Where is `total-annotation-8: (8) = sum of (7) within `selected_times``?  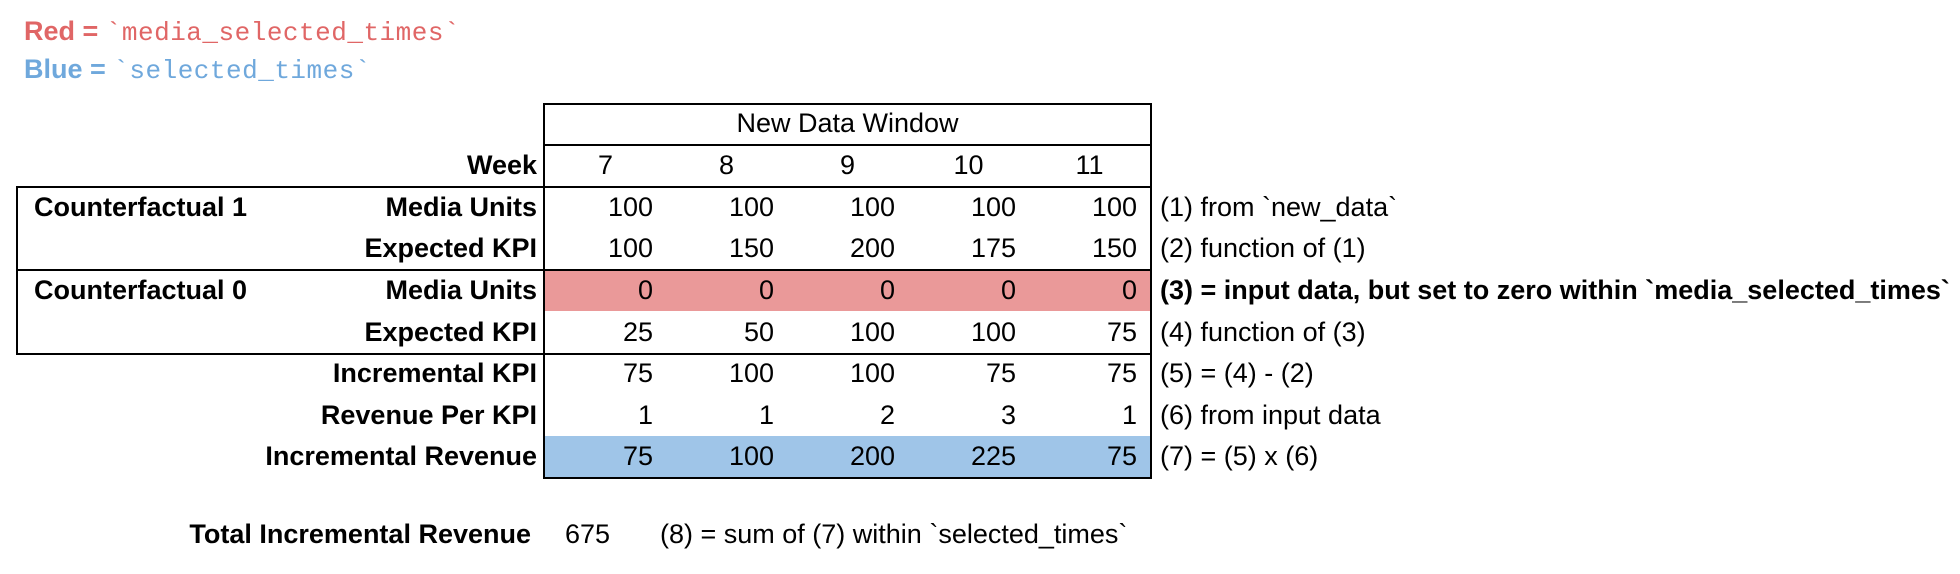
total-annotation-8: (8) = sum of (7) within `selected_times` is located at coordinates (894, 534).